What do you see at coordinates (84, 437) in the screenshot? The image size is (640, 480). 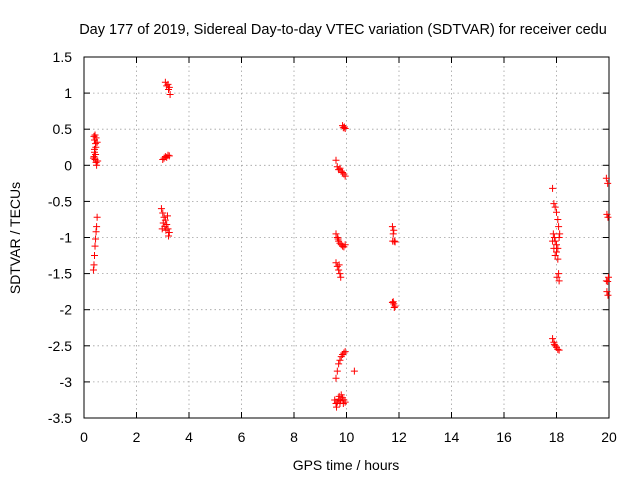 I see `x-tick-label: 0` at bounding box center [84, 437].